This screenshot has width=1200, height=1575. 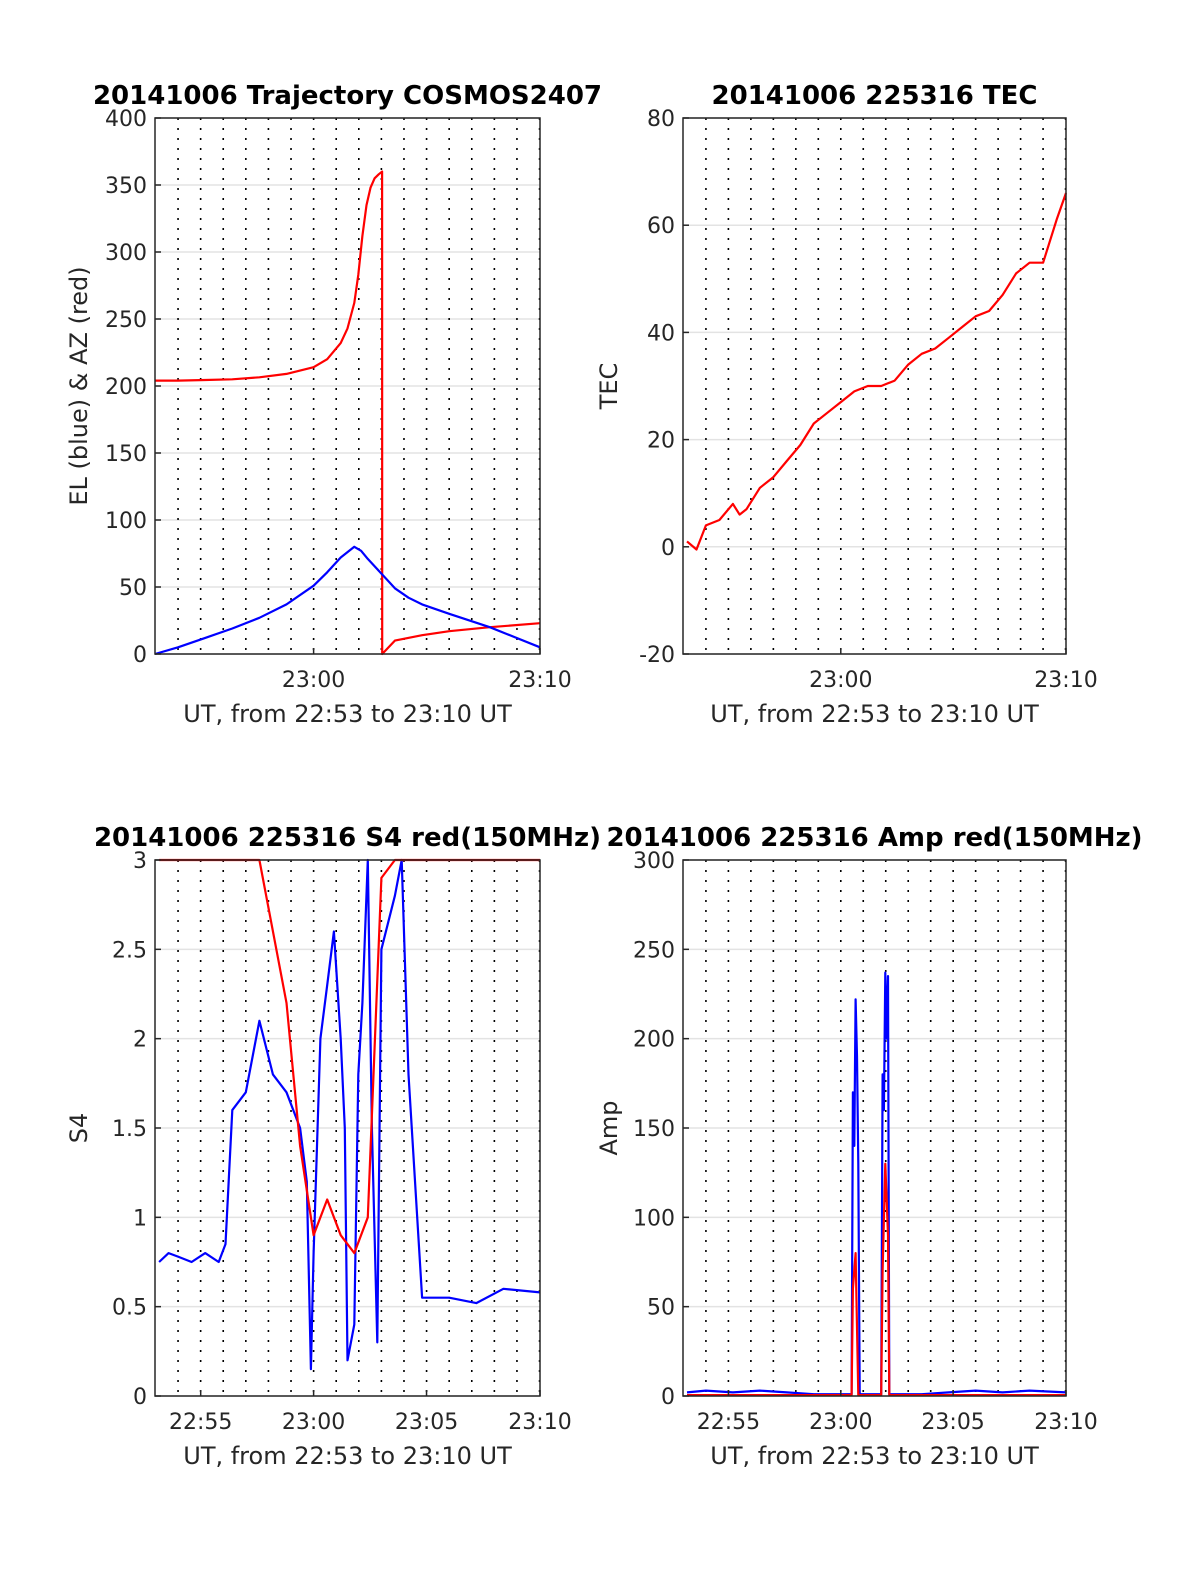 I want to click on y-tick-label: 2.5, so click(x=129, y=950).